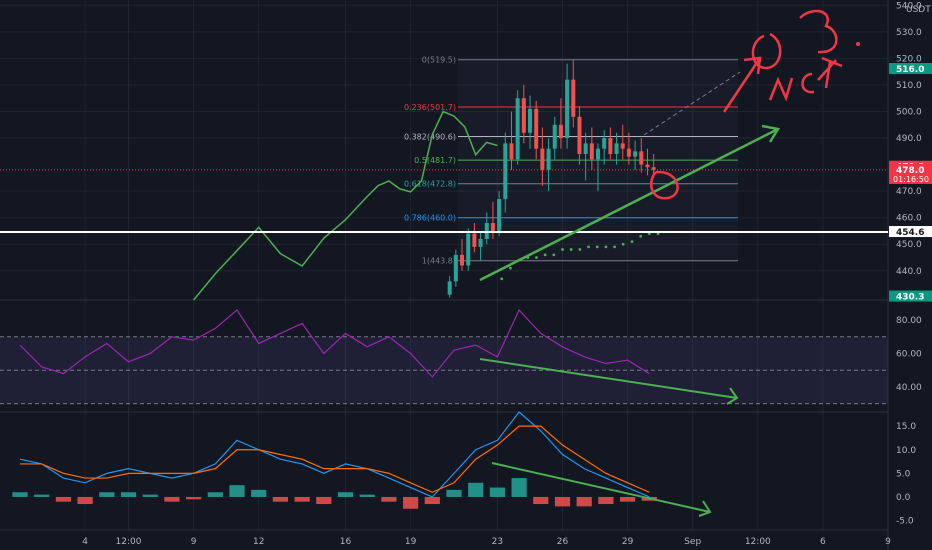  Describe the element at coordinates (909, 33) in the screenshot. I see `price-tick-label: 530.0` at that location.